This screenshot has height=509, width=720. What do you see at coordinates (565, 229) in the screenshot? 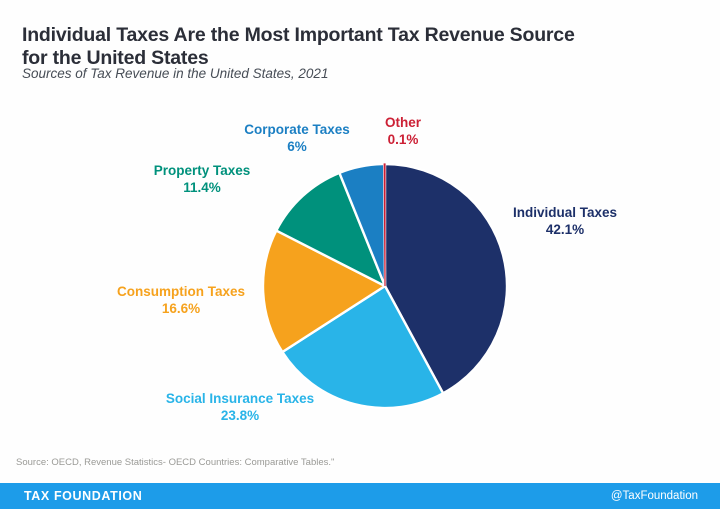
I see `slice-value: 42.1%` at bounding box center [565, 229].